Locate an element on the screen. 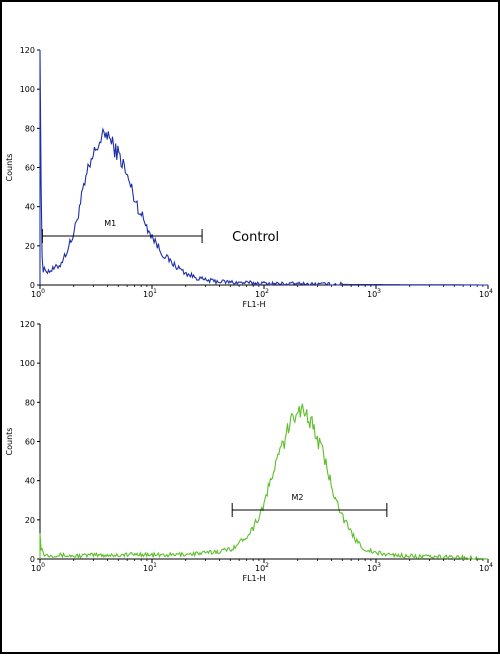  sample-annotation: Control is located at coordinates (255, 237).